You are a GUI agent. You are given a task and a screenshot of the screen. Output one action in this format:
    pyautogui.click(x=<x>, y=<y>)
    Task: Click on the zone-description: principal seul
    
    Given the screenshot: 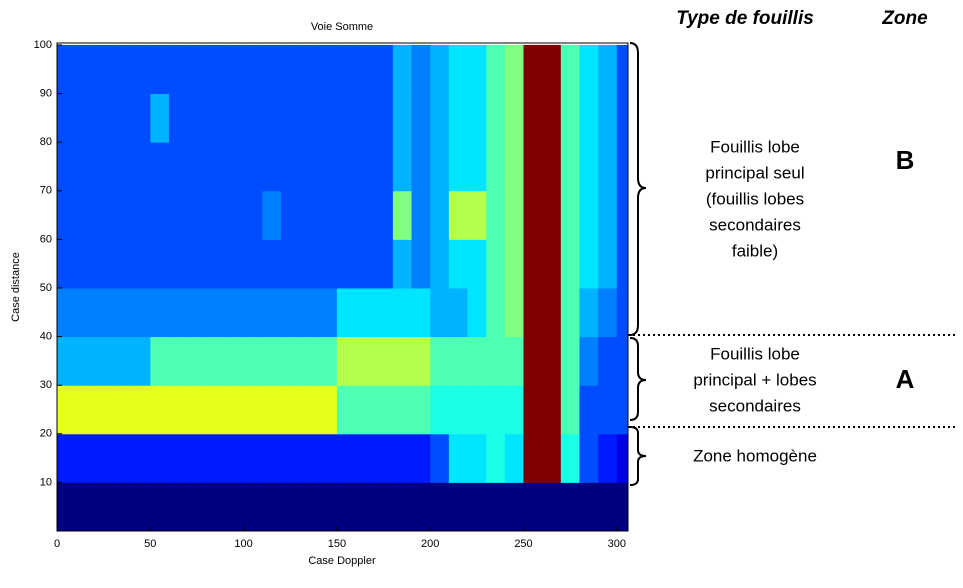 What is the action you would take?
    pyautogui.click(x=754, y=172)
    